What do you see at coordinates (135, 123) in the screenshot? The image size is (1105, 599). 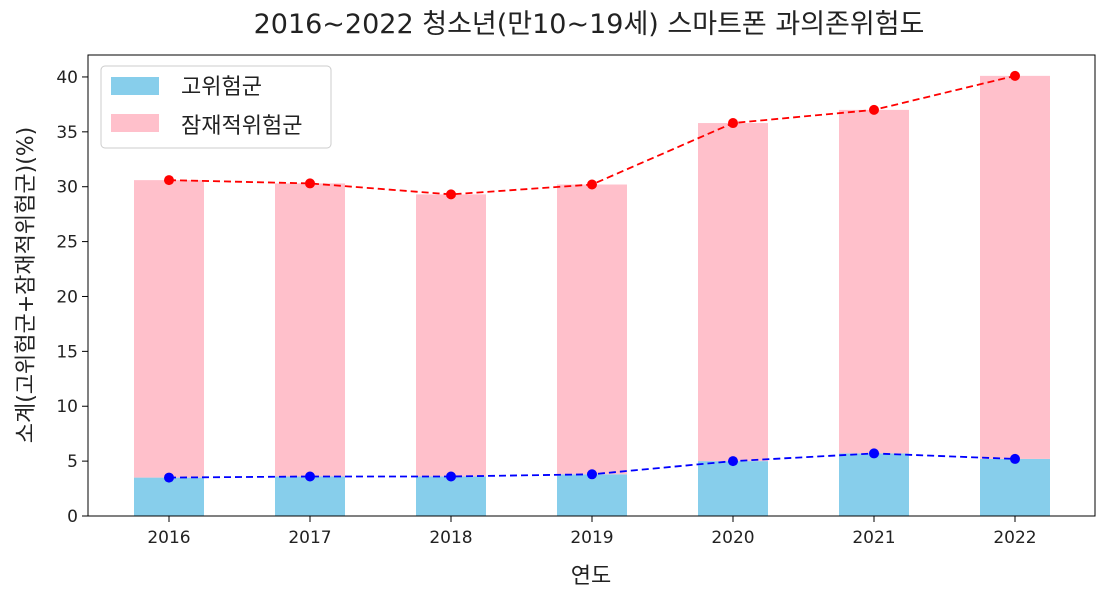 I see `legend-swatch-potential-risk` at bounding box center [135, 123].